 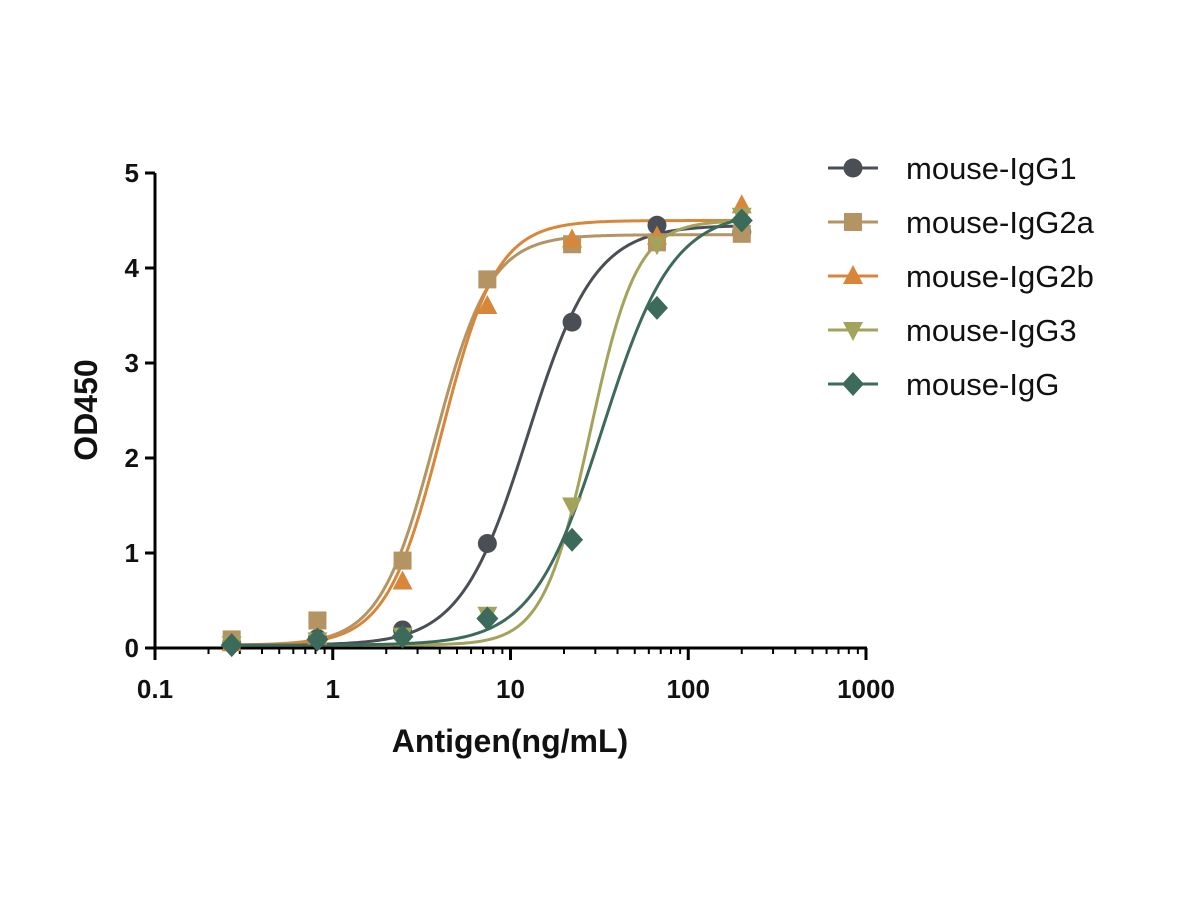 What do you see at coordinates (991, 168) in the screenshot?
I see `legend-label: mouse-IgG1` at bounding box center [991, 168].